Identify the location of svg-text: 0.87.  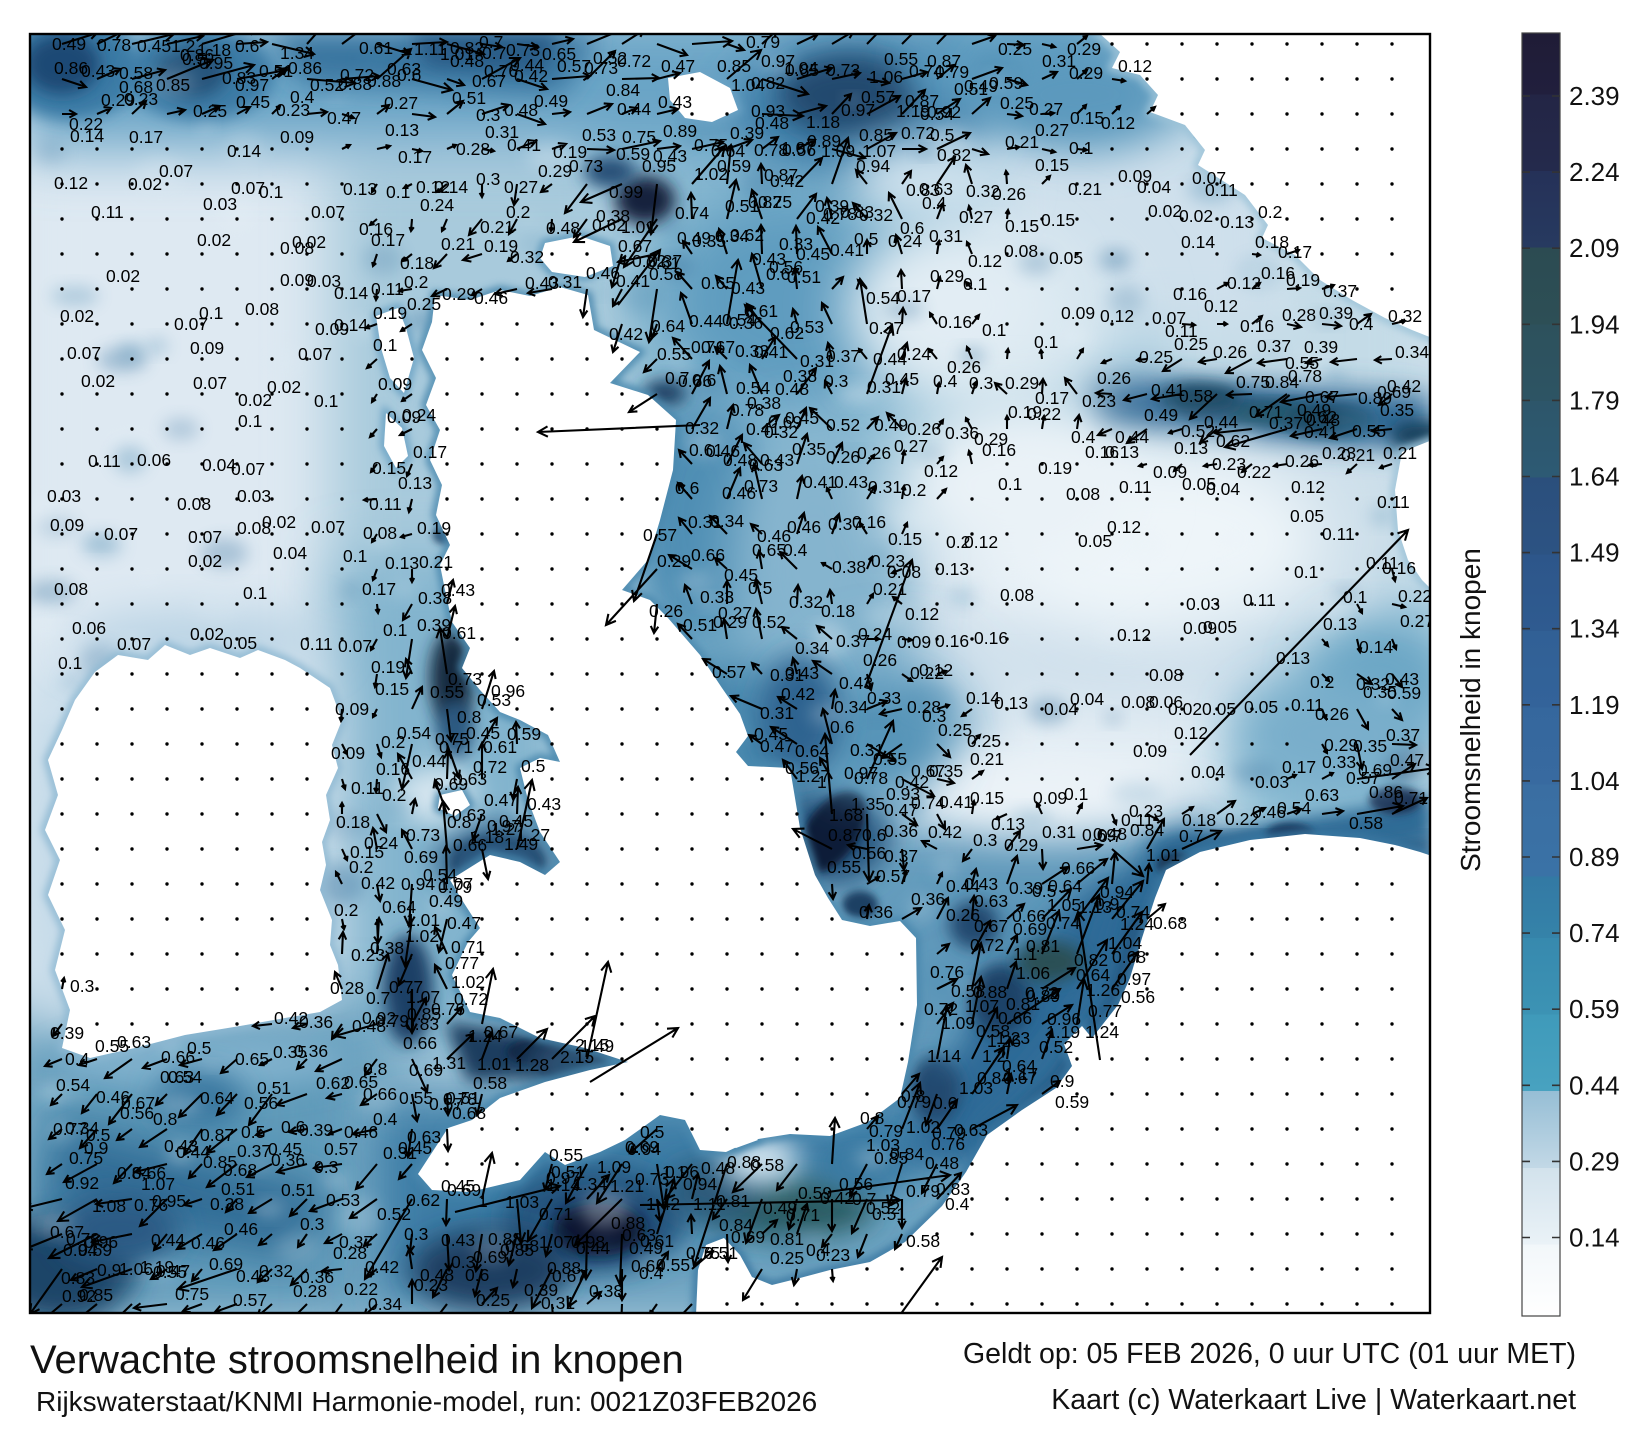
(781, 175).